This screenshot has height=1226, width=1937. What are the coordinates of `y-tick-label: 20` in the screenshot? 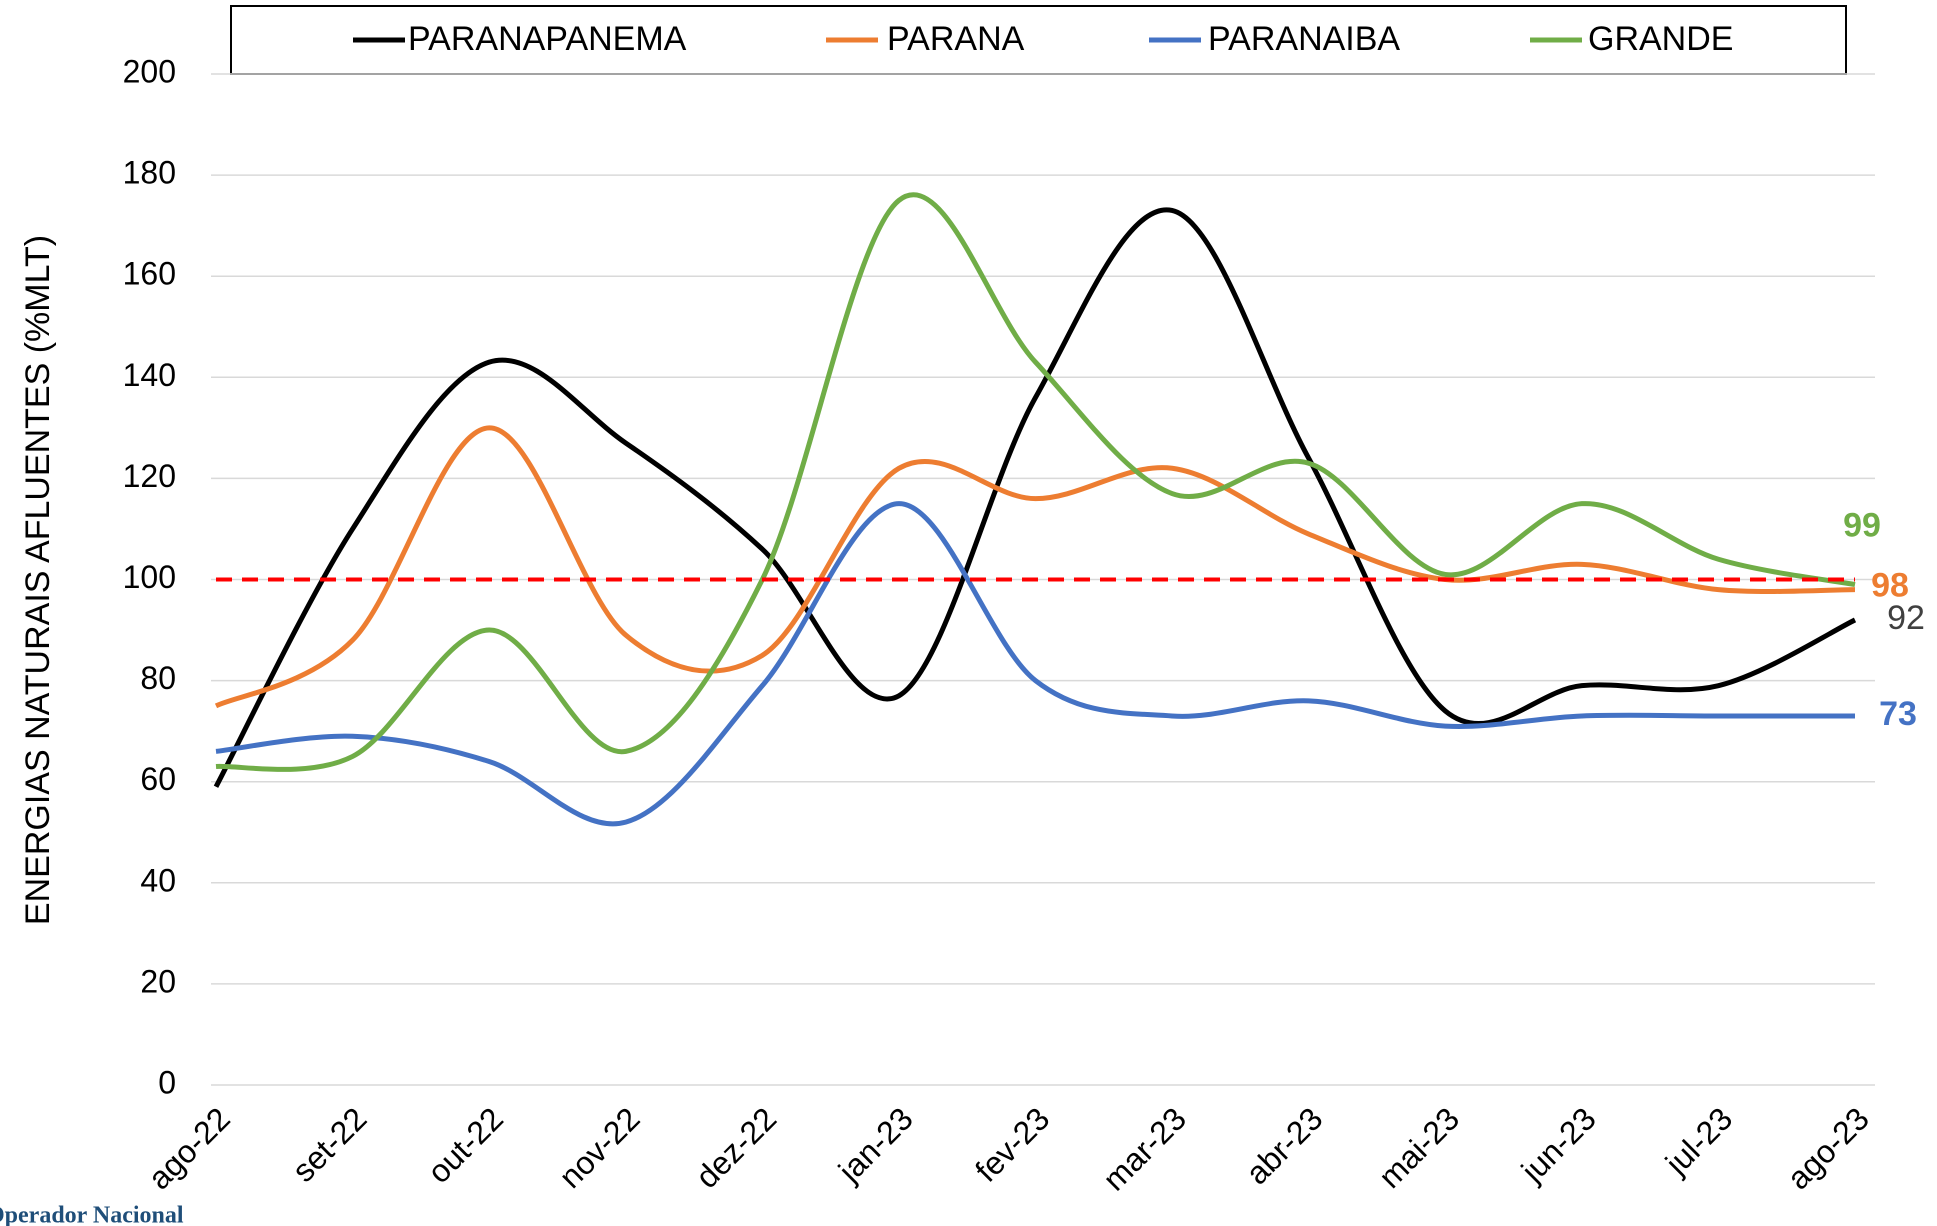 It's located at (158, 981).